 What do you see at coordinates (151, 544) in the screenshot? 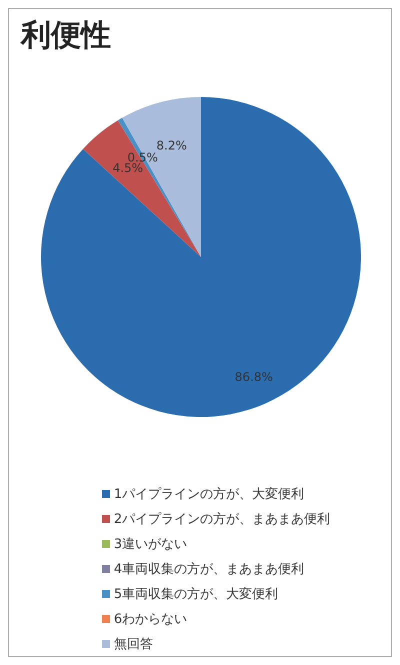
I see `legend-label: 3違いがない` at bounding box center [151, 544].